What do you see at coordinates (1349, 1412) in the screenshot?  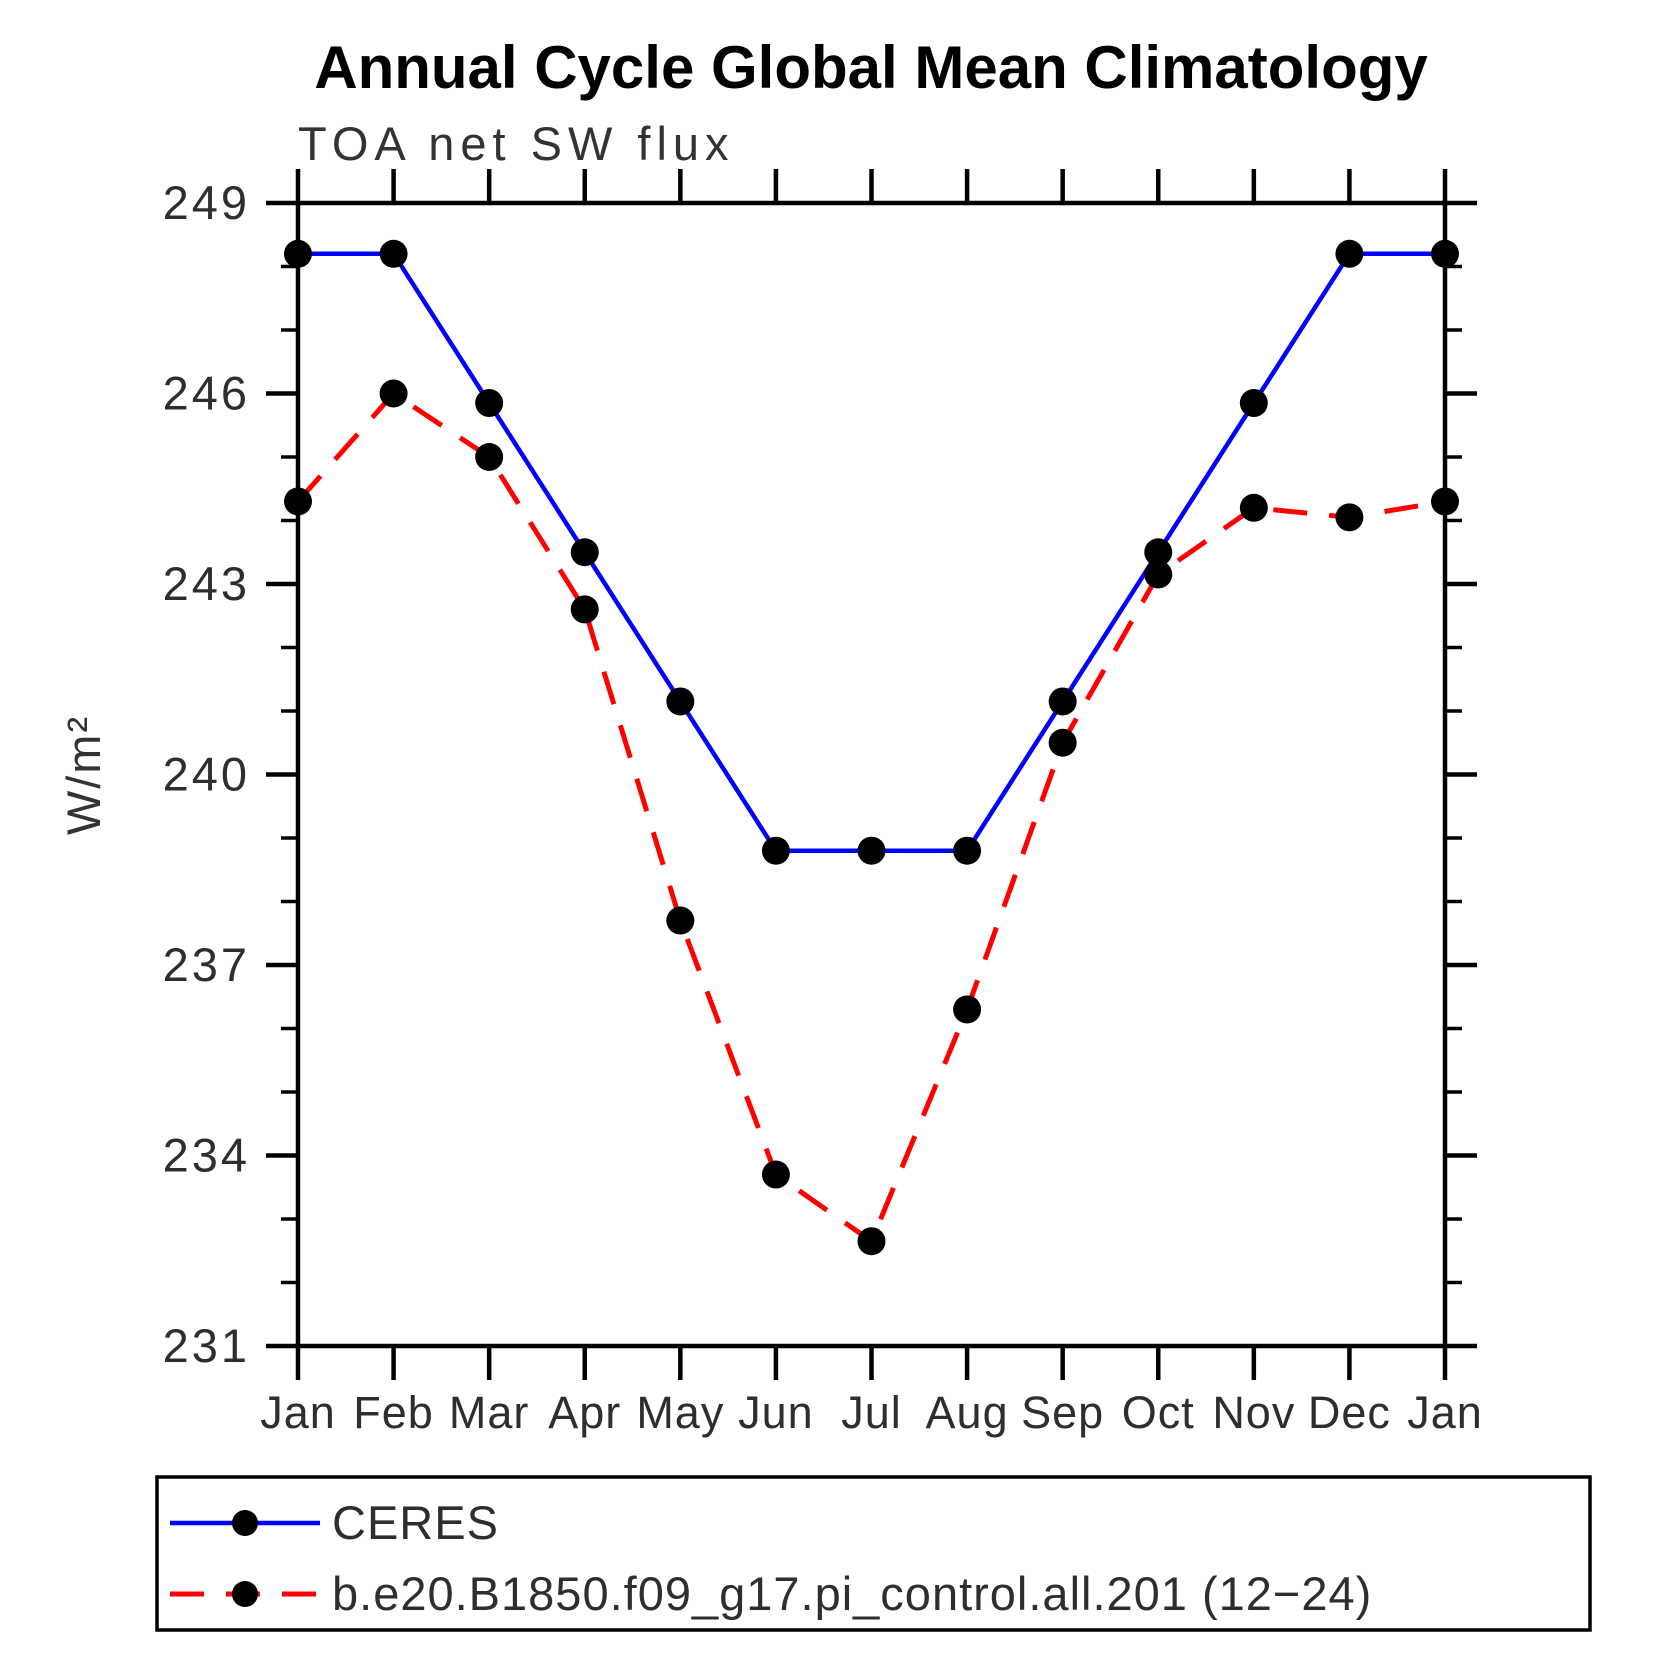 I see `x-tick-label: Dec` at bounding box center [1349, 1412].